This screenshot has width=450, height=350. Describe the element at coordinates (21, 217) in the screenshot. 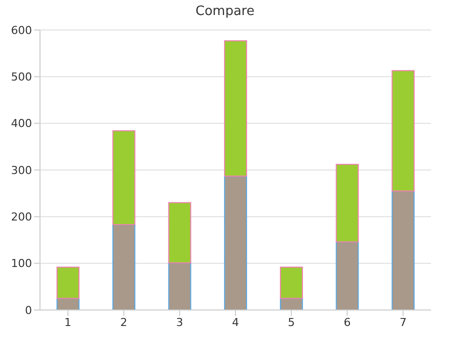

I see `y-tick-label: 200` at that location.